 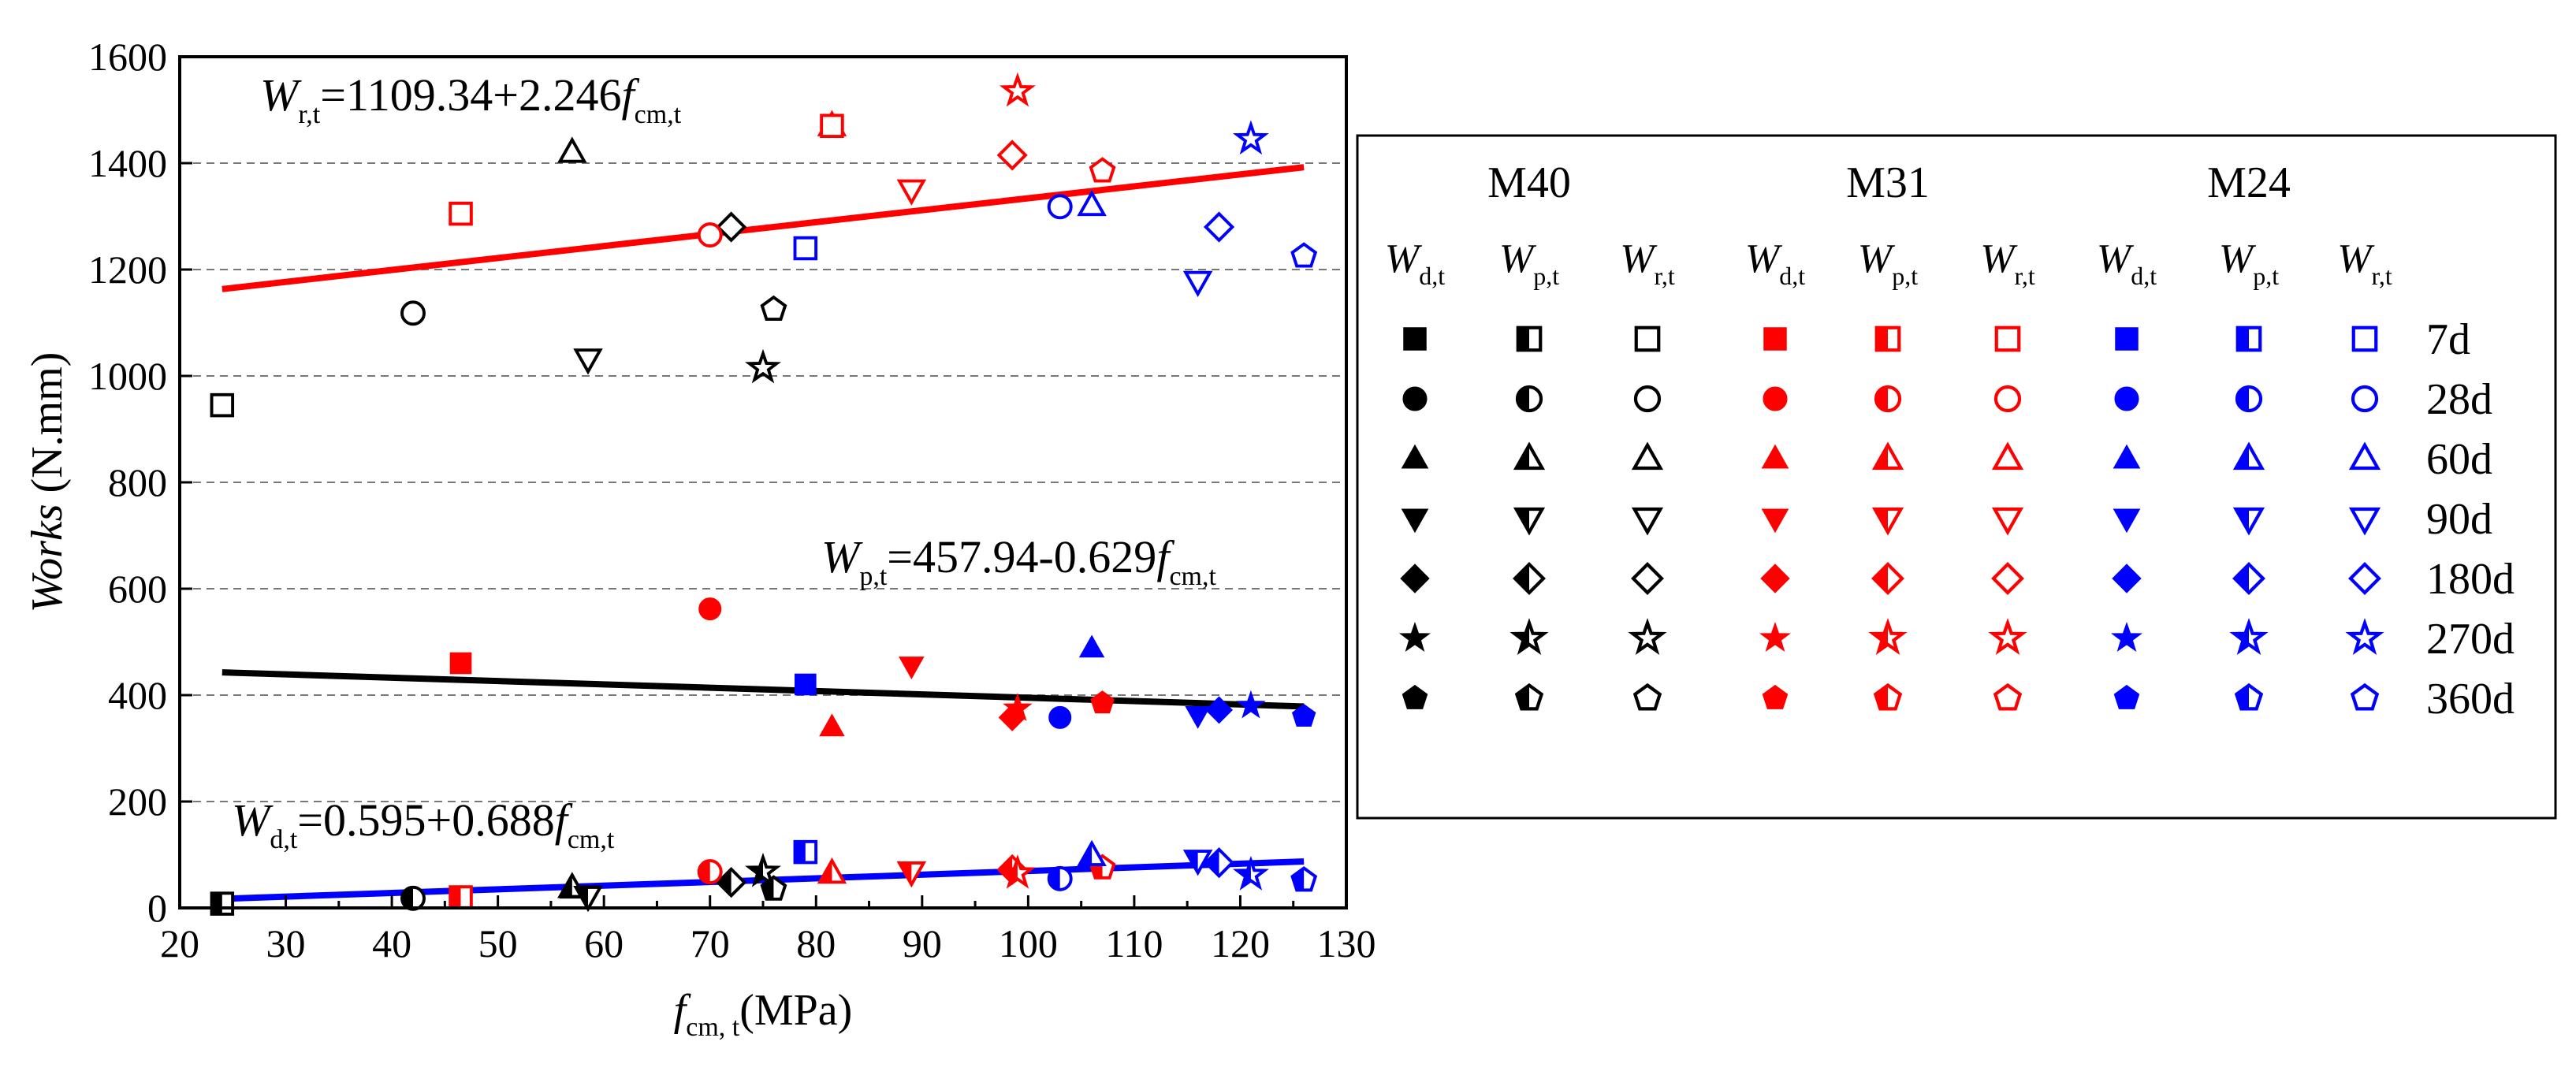 I want to click on fit-equation-Wp: Wp,t=457.94-0.629fcm,t, so click(x=1018, y=561).